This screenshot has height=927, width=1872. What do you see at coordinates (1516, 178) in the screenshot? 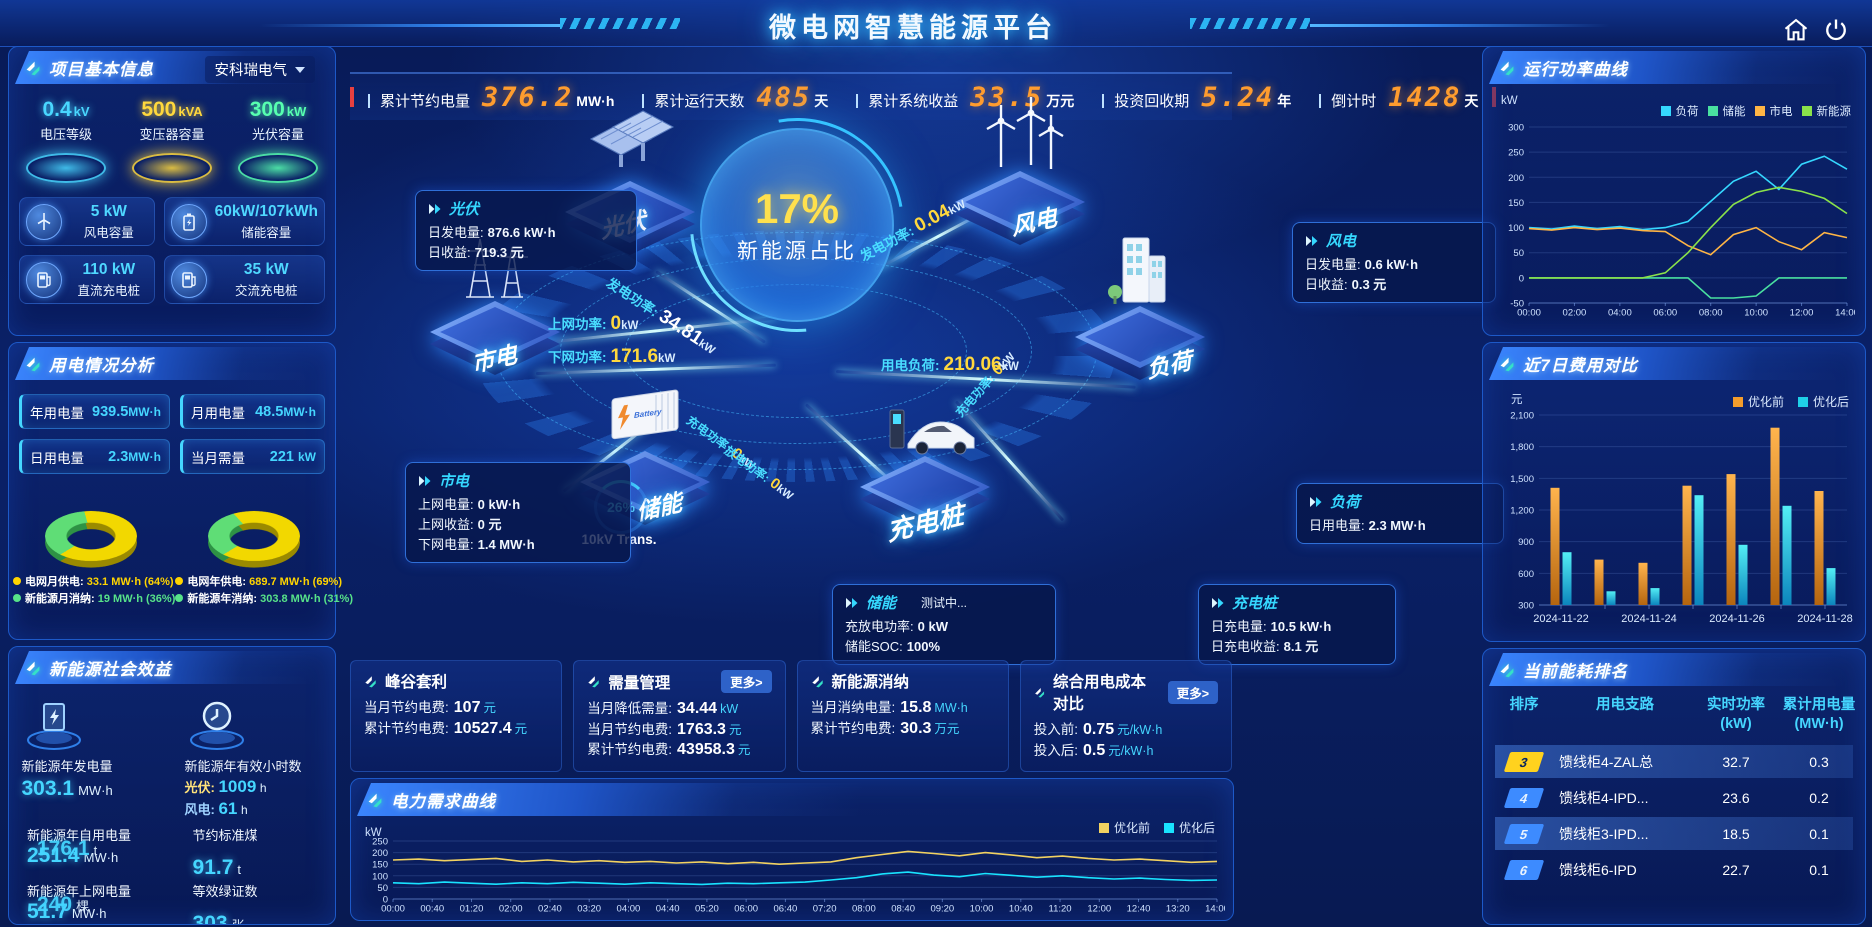
I see `svg-text: 200` at bounding box center [1516, 178].